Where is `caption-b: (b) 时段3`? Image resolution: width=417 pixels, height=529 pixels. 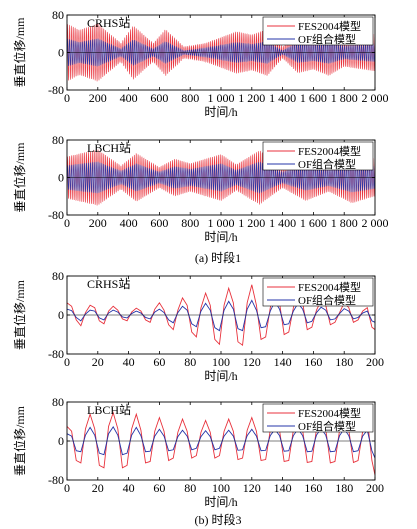
caption-b: (b) 时段3 is located at coordinates (218, 519).